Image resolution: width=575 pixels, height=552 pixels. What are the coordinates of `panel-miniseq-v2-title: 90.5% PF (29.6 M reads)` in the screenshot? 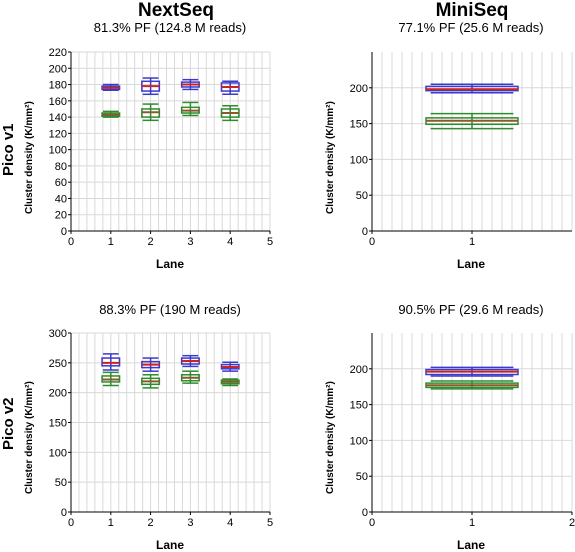 It's located at (471, 309).